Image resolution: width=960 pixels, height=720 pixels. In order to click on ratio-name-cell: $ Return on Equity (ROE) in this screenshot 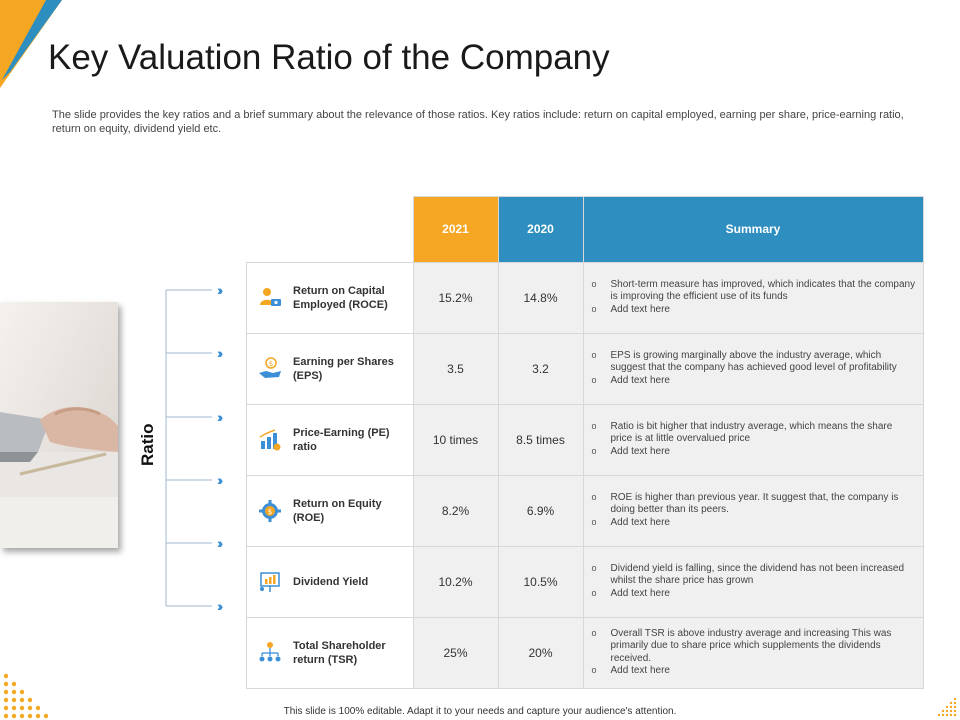, I will do `click(330, 510)`.